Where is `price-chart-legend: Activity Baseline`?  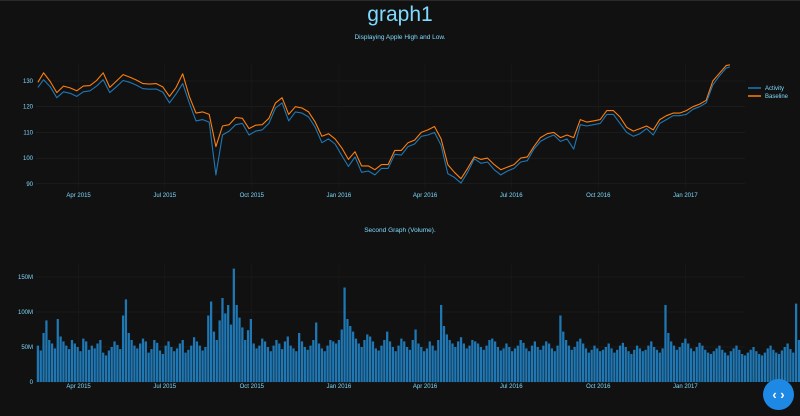
price-chart-legend: Activity Baseline is located at coordinates (768, 93).